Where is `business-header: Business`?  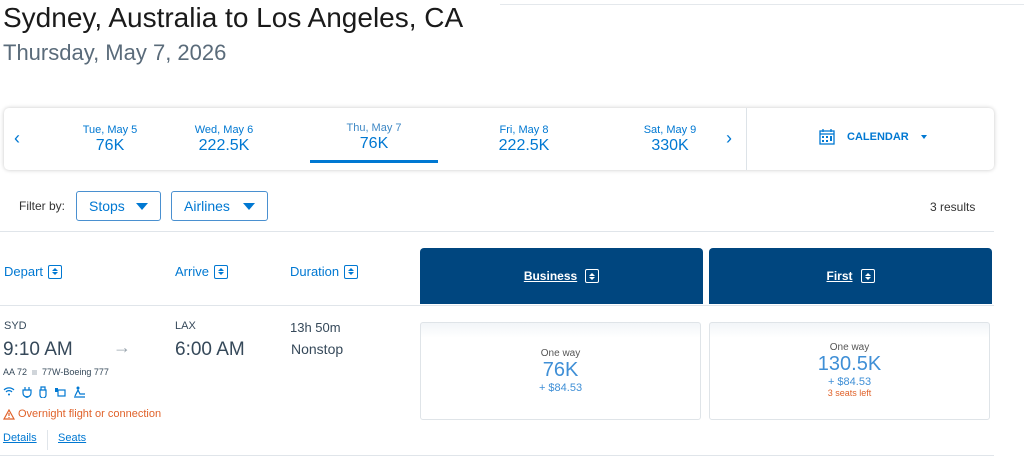
business-header: Business is located at coordinates (550, 276).